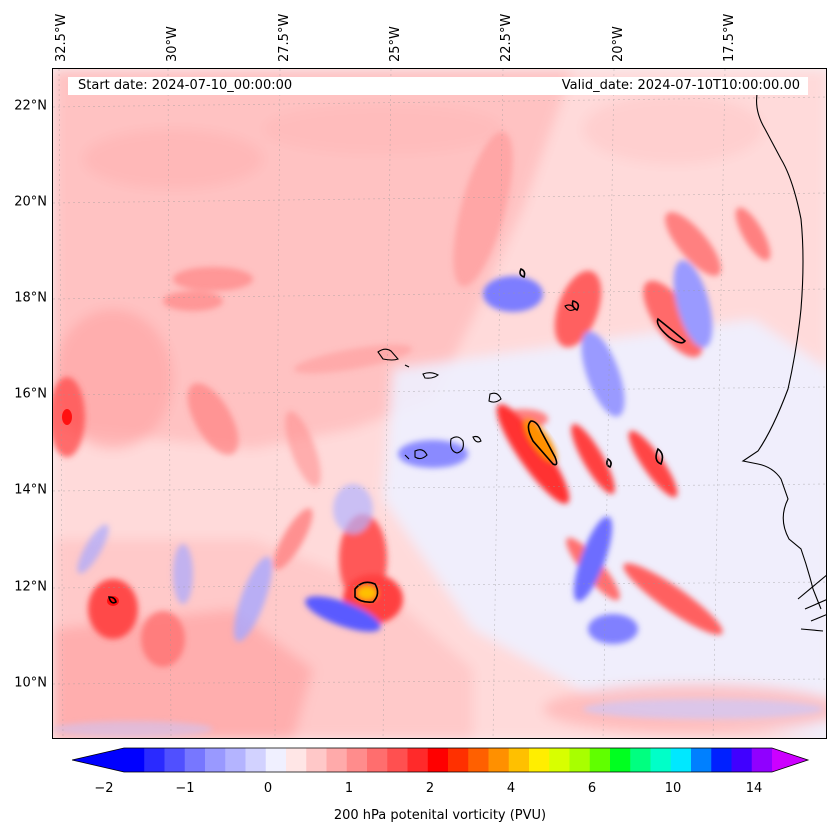 The width and height of the screenshot is (837, 836). Describe the element at coordinates (511, 788) in the screenshot. I see `colorbar-tick-4: 4` at that location.